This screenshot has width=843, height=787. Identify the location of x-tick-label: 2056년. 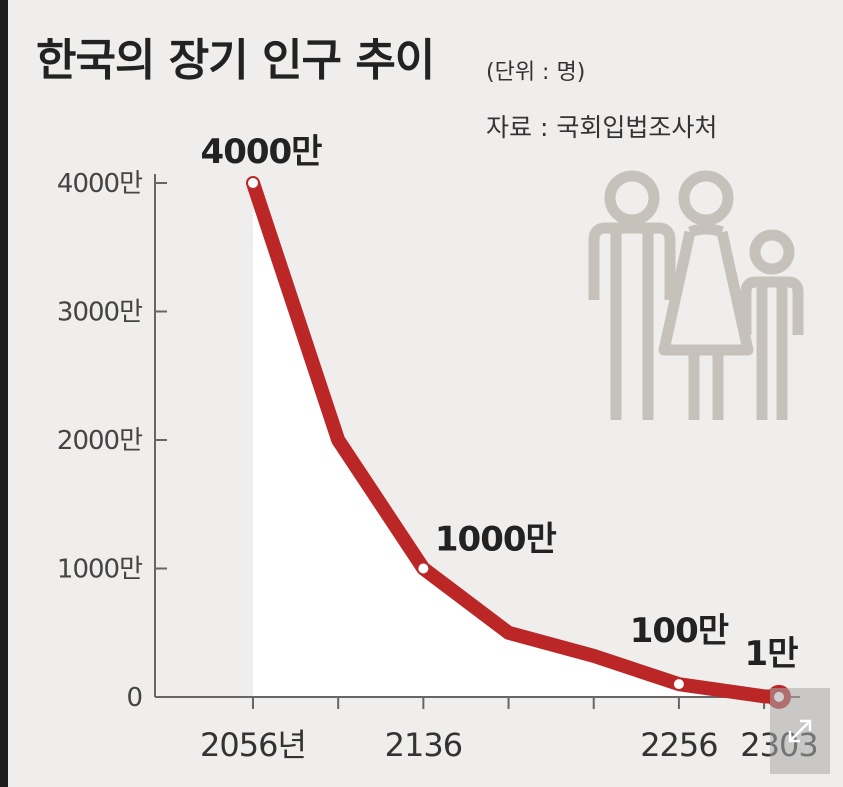
(253, 745).